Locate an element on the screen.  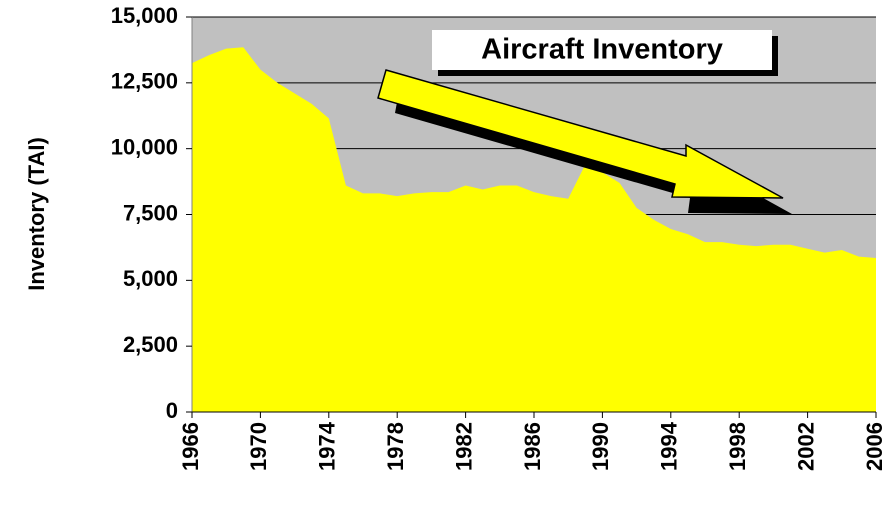
x-tick-label: 1998 is located at coordinates (737, 446).